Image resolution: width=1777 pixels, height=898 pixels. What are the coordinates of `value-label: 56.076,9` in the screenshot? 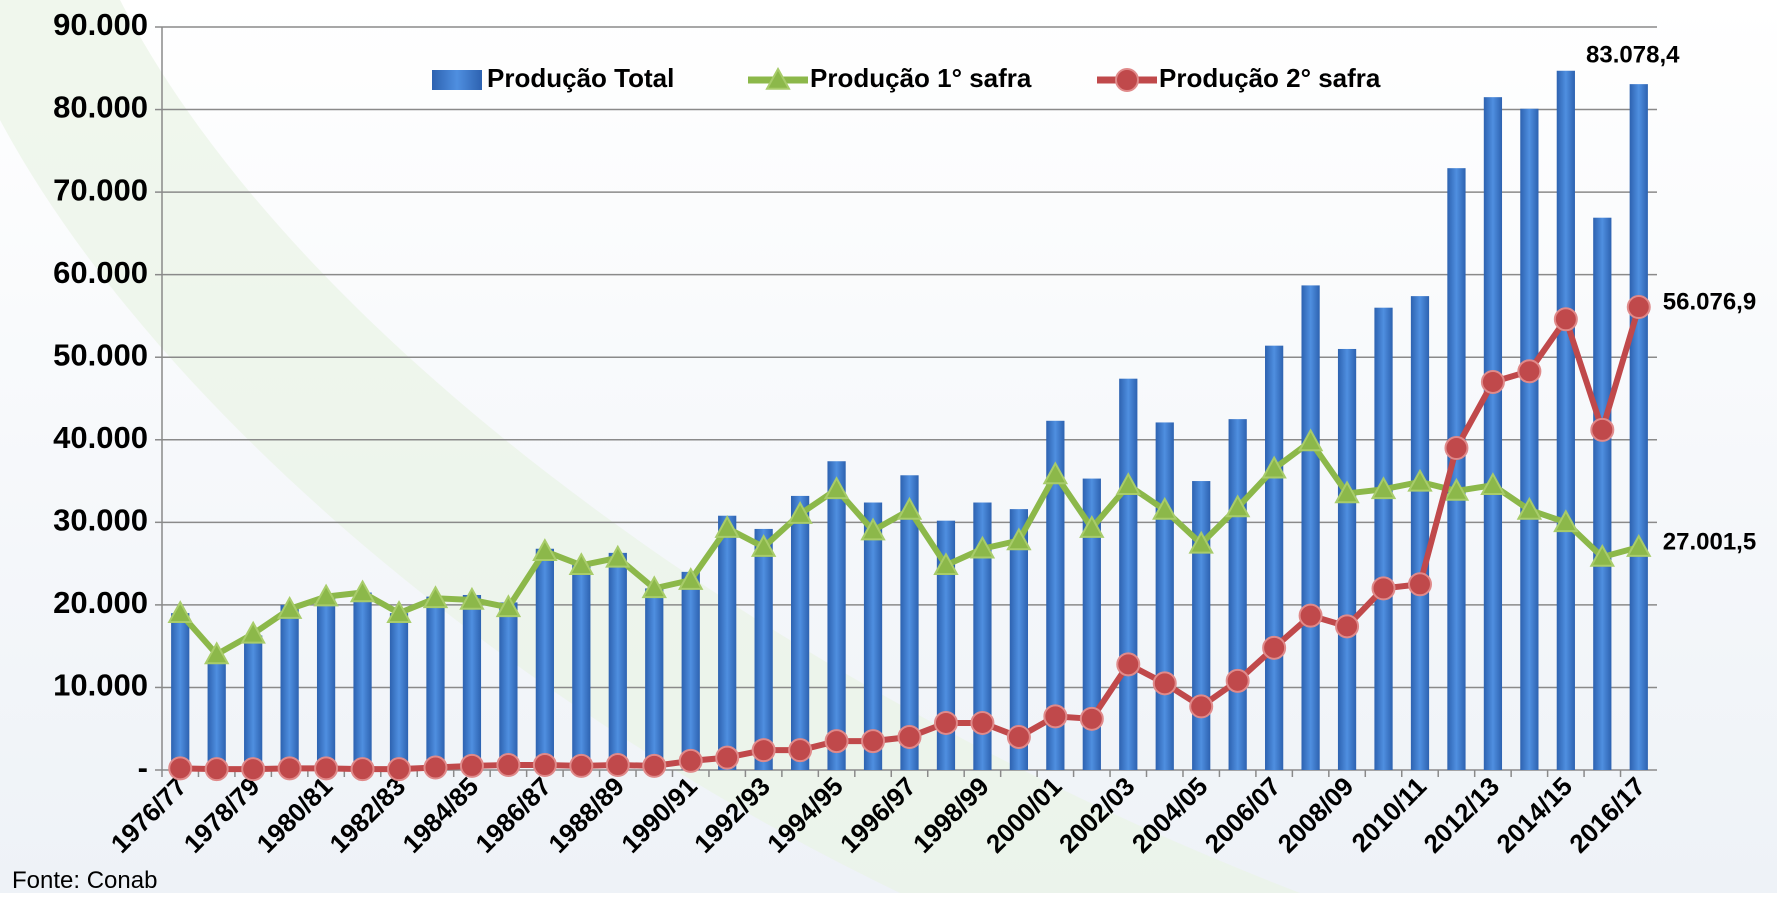 It's located at (1709, 301).